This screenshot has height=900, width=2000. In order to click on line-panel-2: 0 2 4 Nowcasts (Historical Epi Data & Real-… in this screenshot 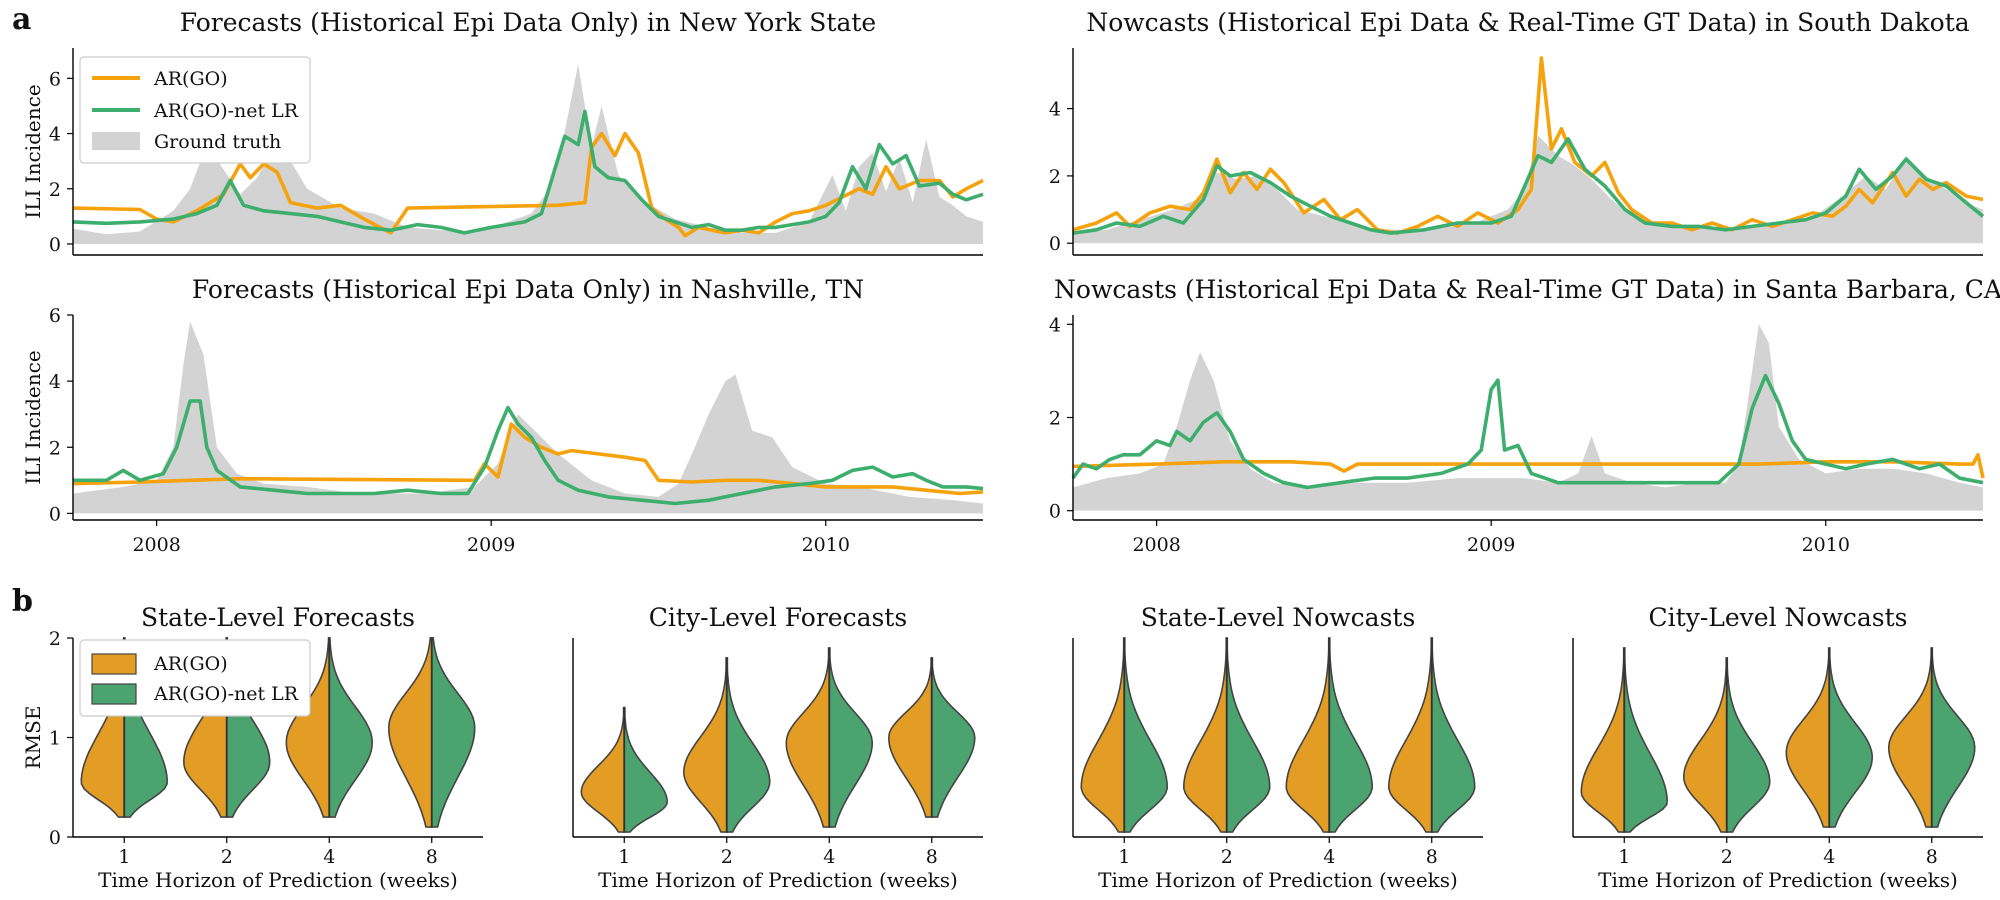, I will do `click(1517, 132)`.